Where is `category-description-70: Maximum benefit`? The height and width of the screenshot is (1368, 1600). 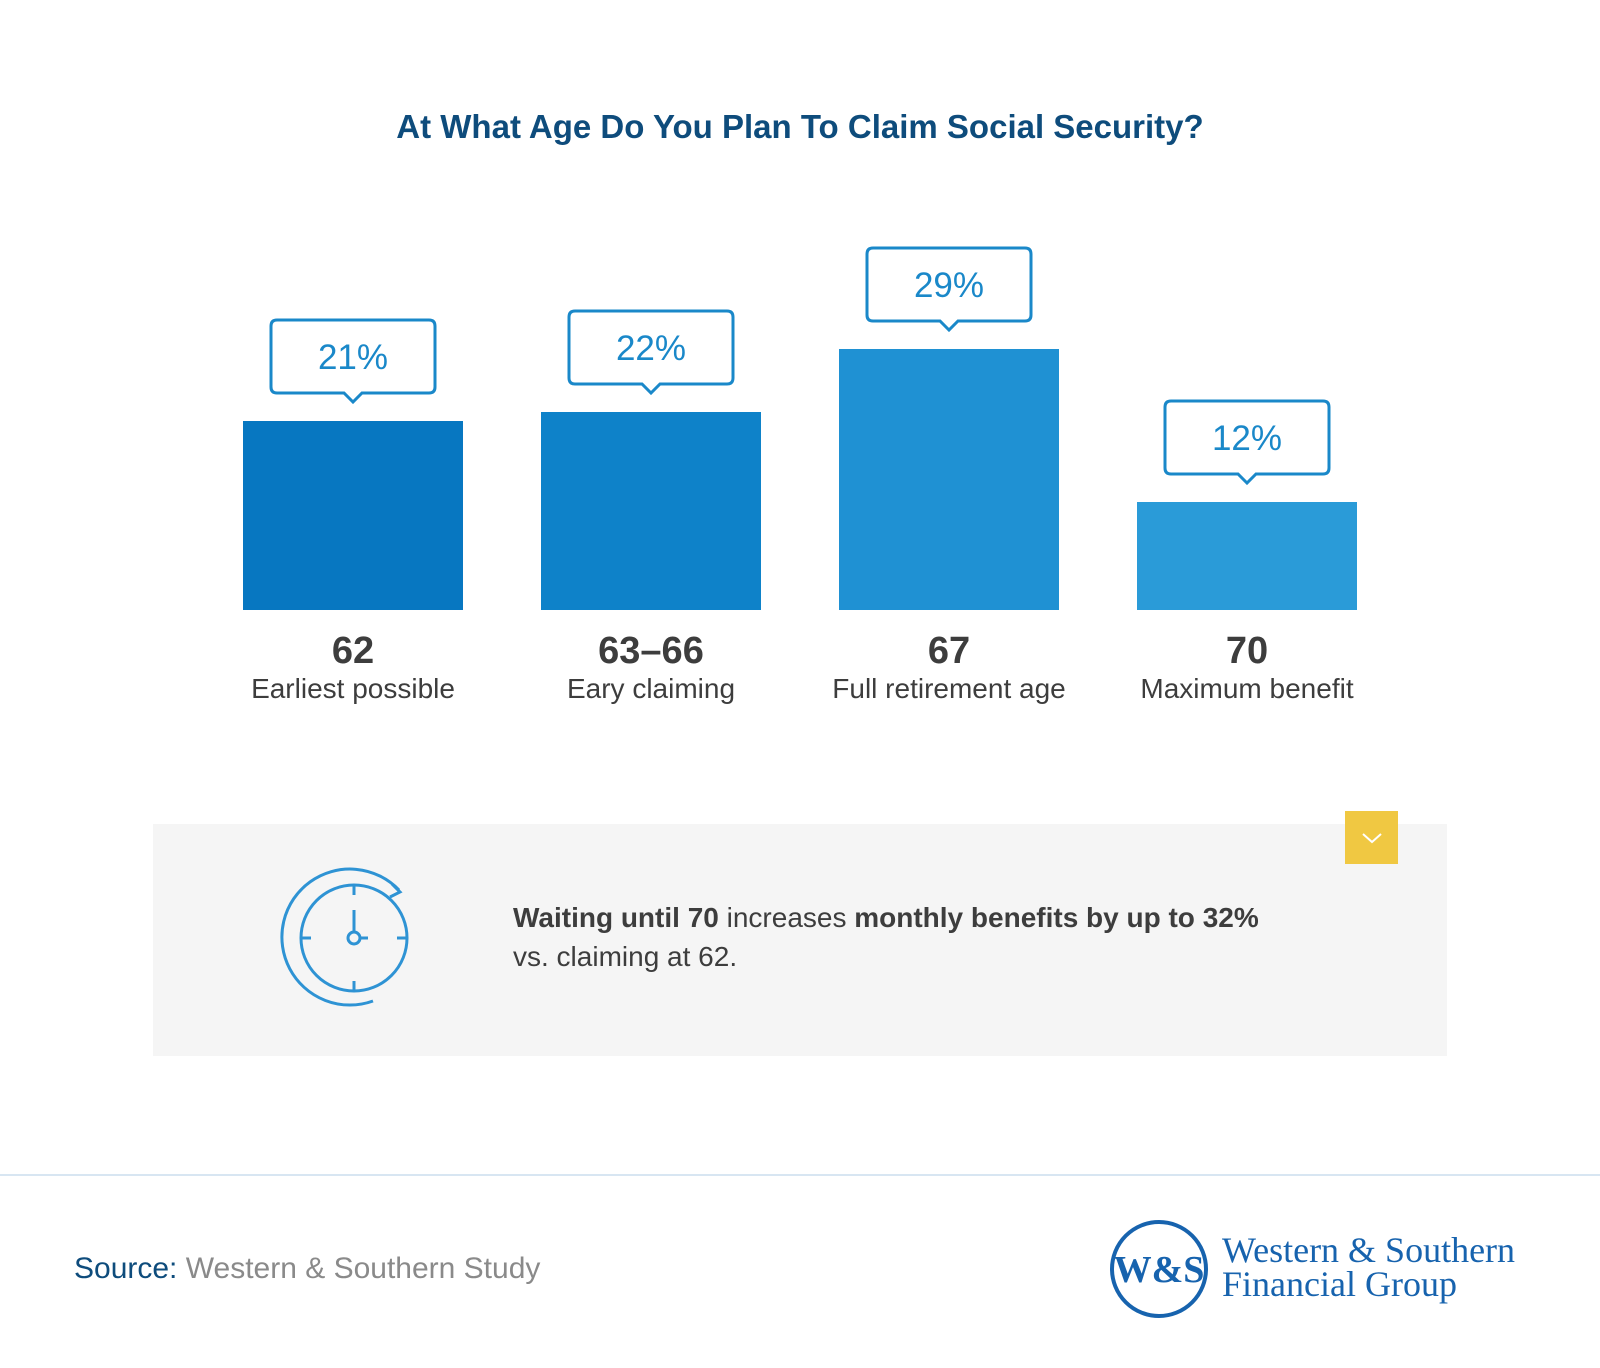 category-description-70: Maximum benefit is located at coordinates (1246, 688).